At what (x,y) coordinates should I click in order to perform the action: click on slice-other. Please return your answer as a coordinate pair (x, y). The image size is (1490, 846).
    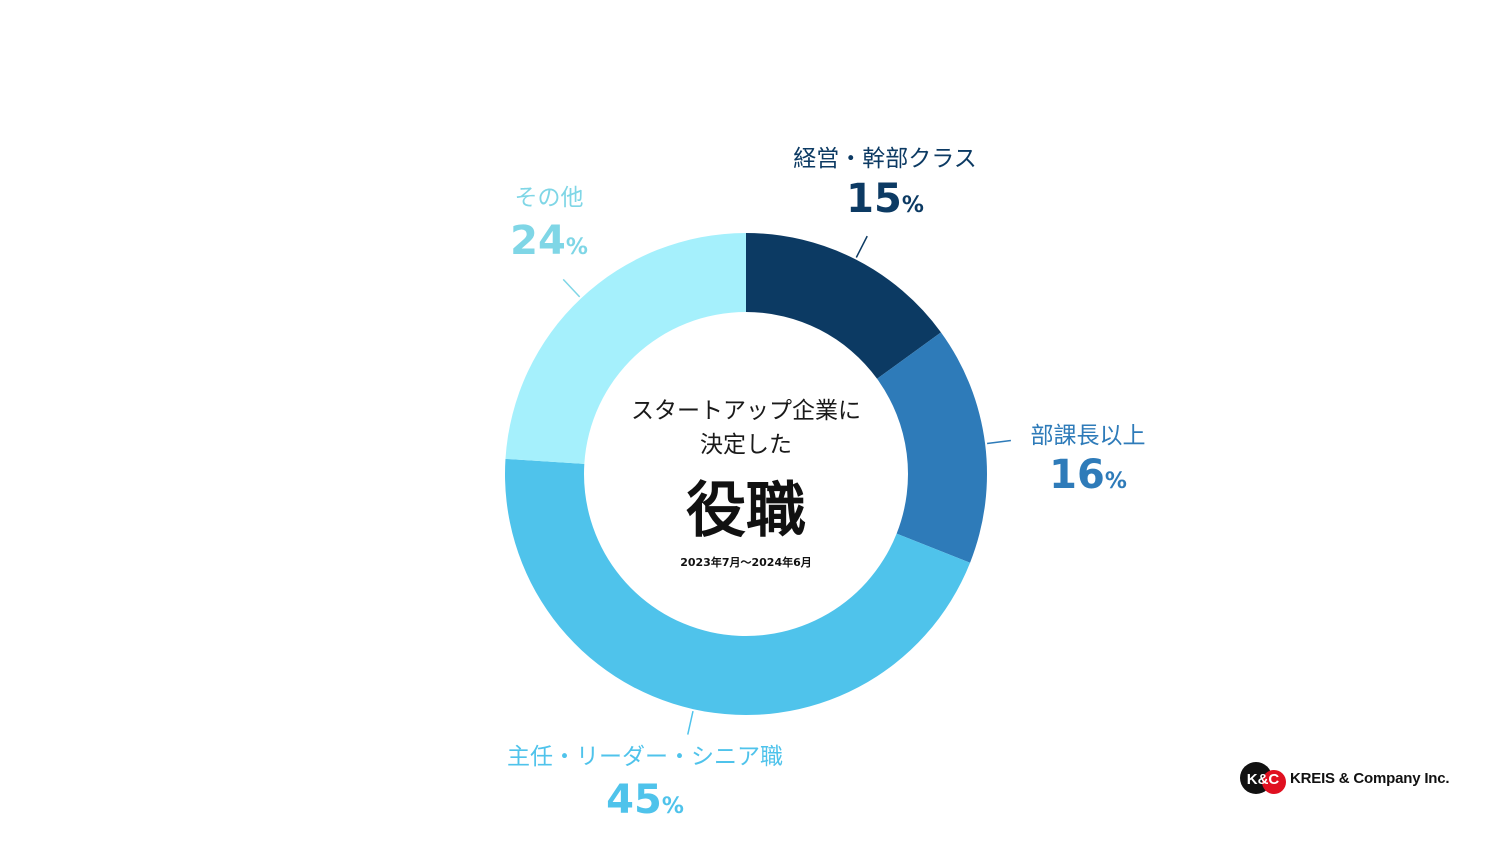
    Looking at the image, I should click on (625, 348).